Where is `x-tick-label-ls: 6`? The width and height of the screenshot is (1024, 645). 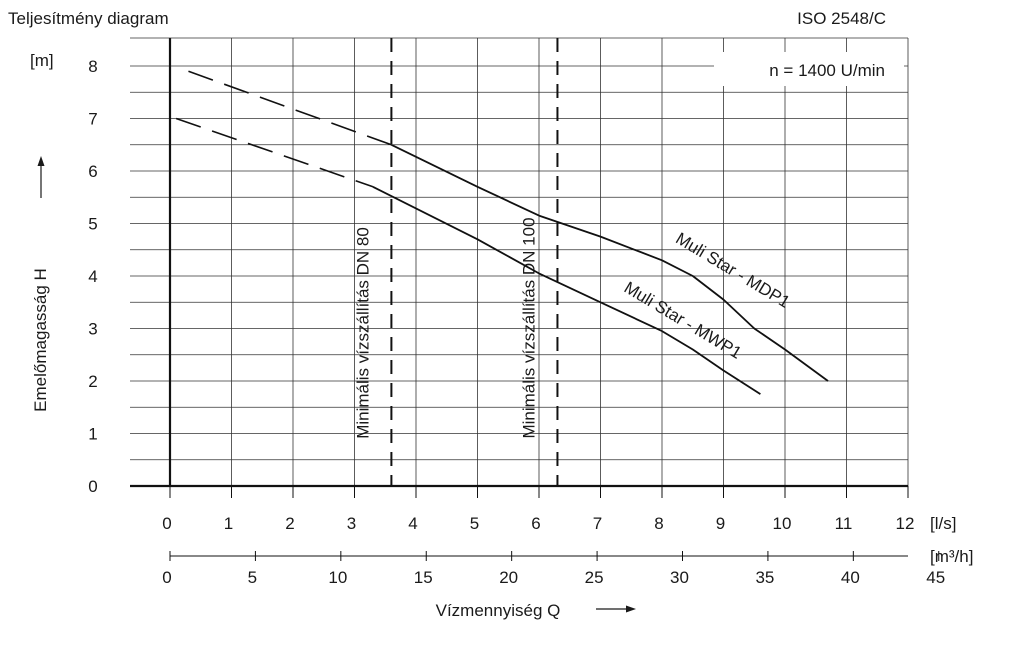
x-tick-label-ls: 6 is located at coordinates (535, 523).